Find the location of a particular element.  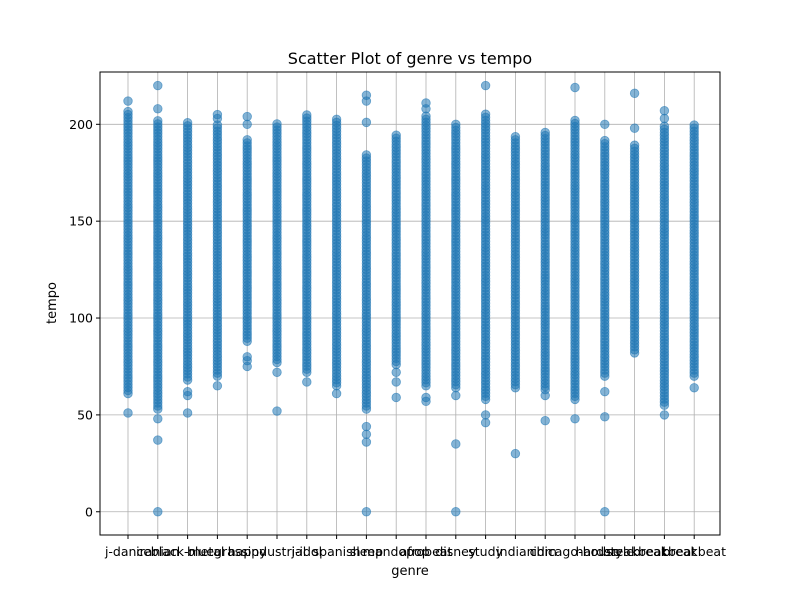

x-tick-label: hardstyle is located at coordinates (605, 551).